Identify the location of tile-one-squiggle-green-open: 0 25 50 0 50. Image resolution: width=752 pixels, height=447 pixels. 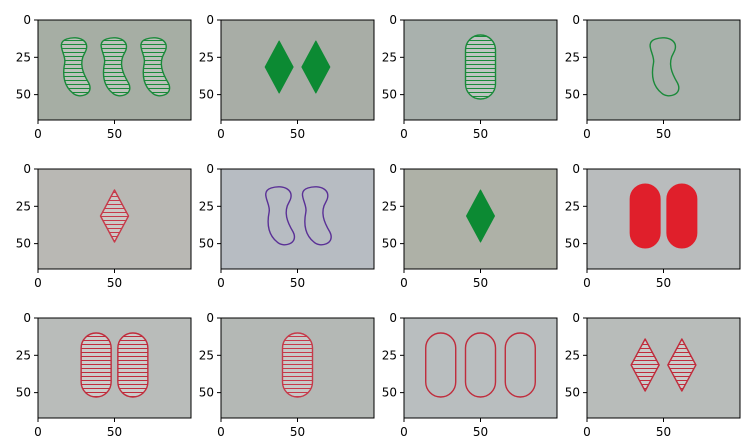
(653, 77).